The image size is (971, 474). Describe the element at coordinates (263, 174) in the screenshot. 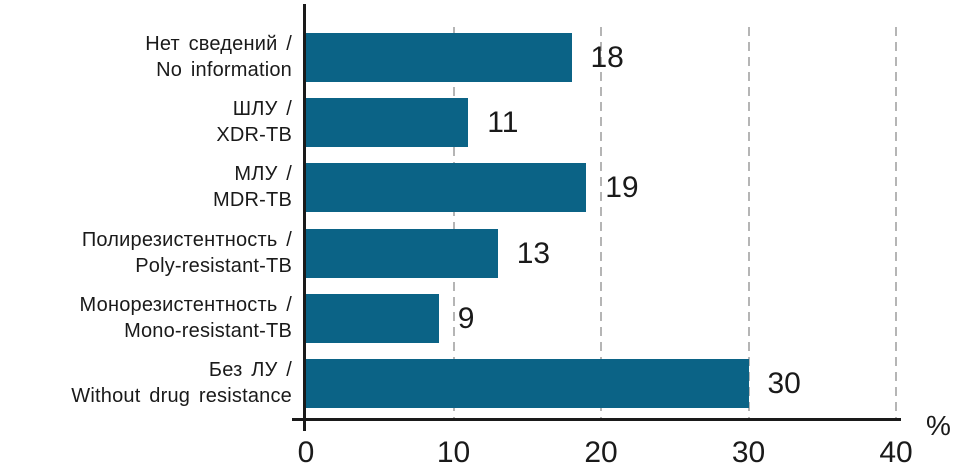

I see `category-label-line1: МЛУ /` at that location.